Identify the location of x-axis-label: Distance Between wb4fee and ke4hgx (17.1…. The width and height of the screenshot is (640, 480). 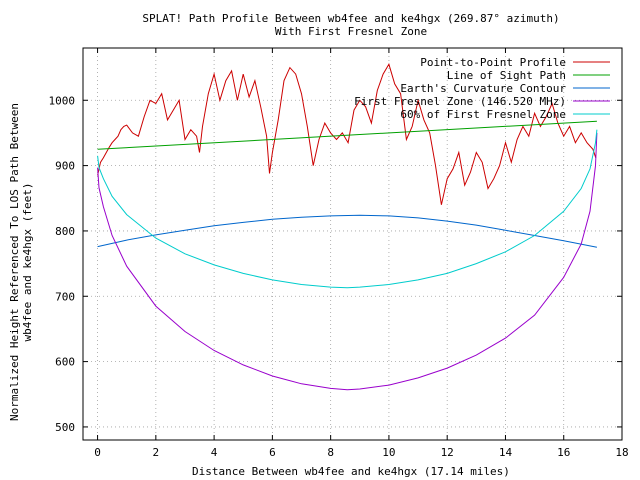
(351, 471).